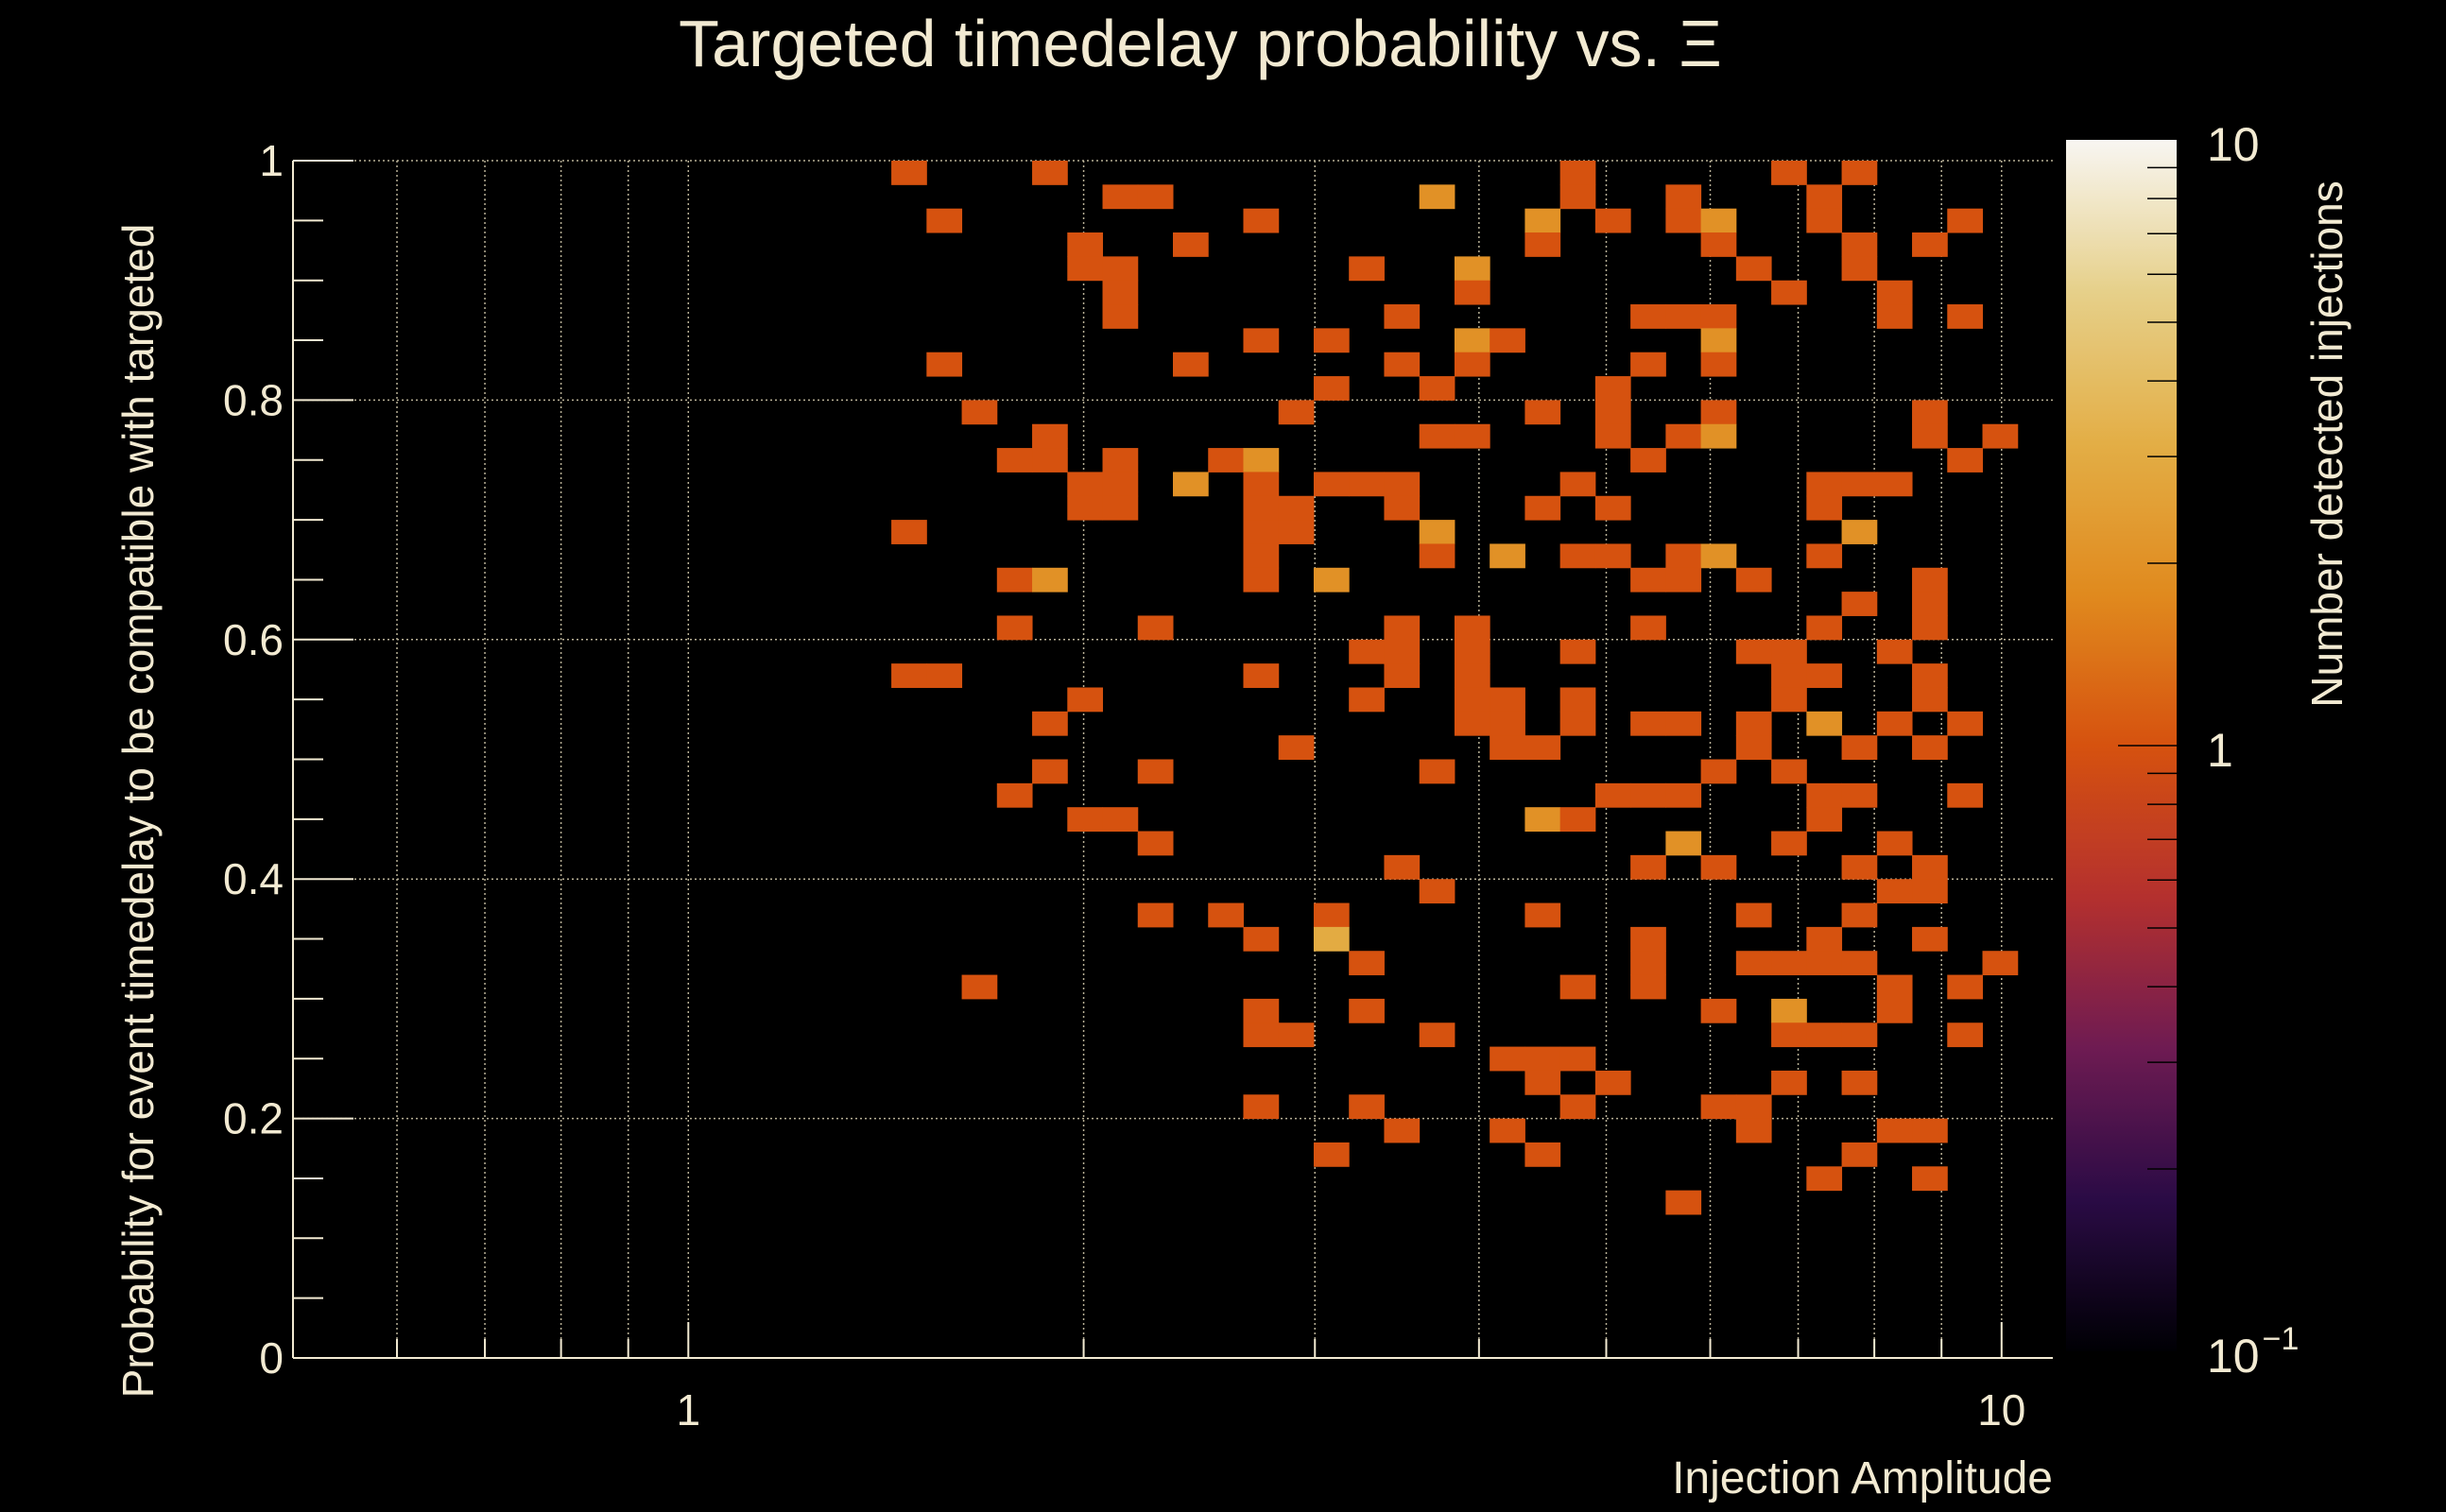  Describe the element at coordinates (2220, 750) in the screenshot. I see `colorbar-tick-label: 1` at that location.